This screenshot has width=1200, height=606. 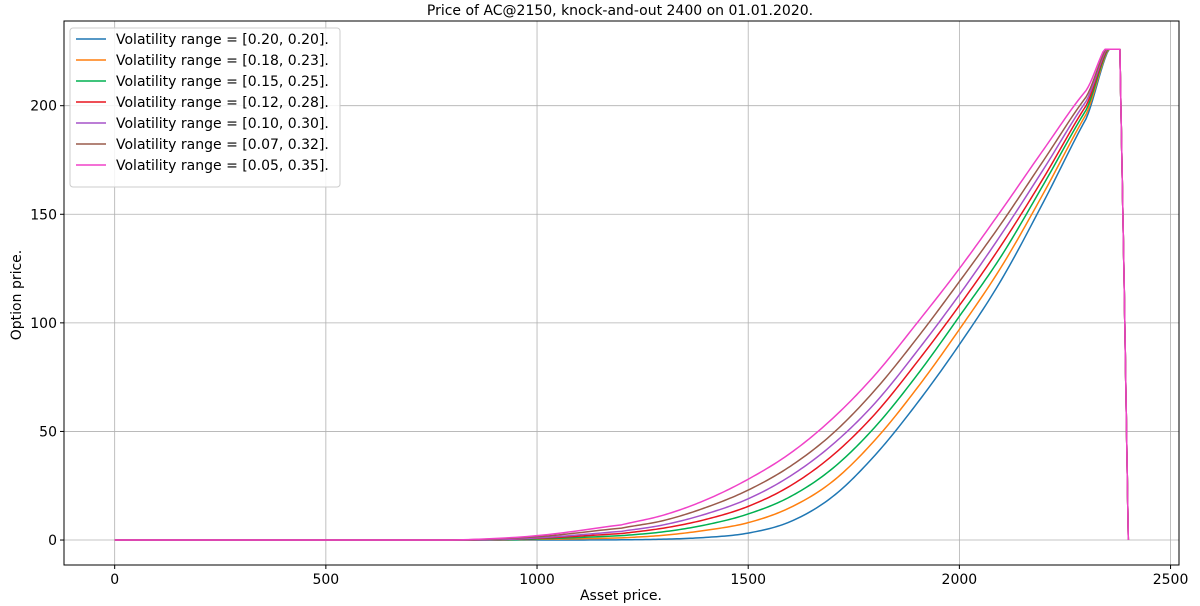 What do you see at coordinates (222, 166) in the screenshot?
I see `legend-entry-label: Volatility range = [0.05, 0.35].` at bounding box center [222, 166].